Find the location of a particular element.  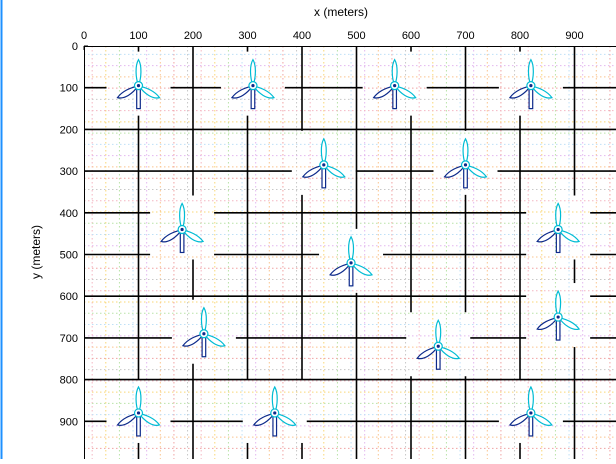

y-tick-label: 700 is located at coordinates (69, 339).